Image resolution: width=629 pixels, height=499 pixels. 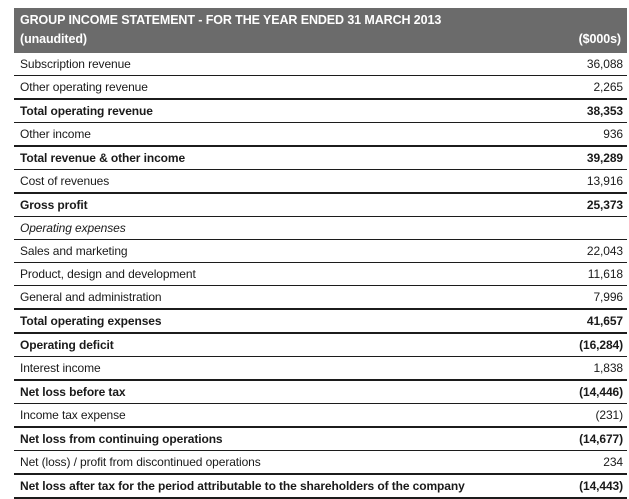 I want to click on table-row: Cost of revenues 13,916, so click(x=320, y=182).